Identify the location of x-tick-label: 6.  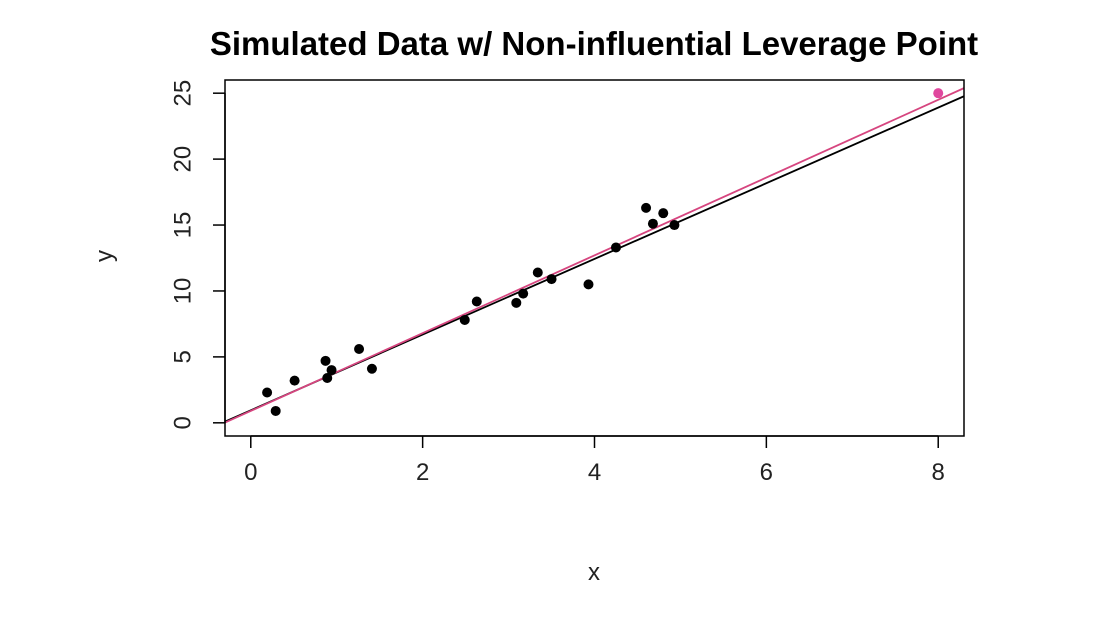
(766, 472).